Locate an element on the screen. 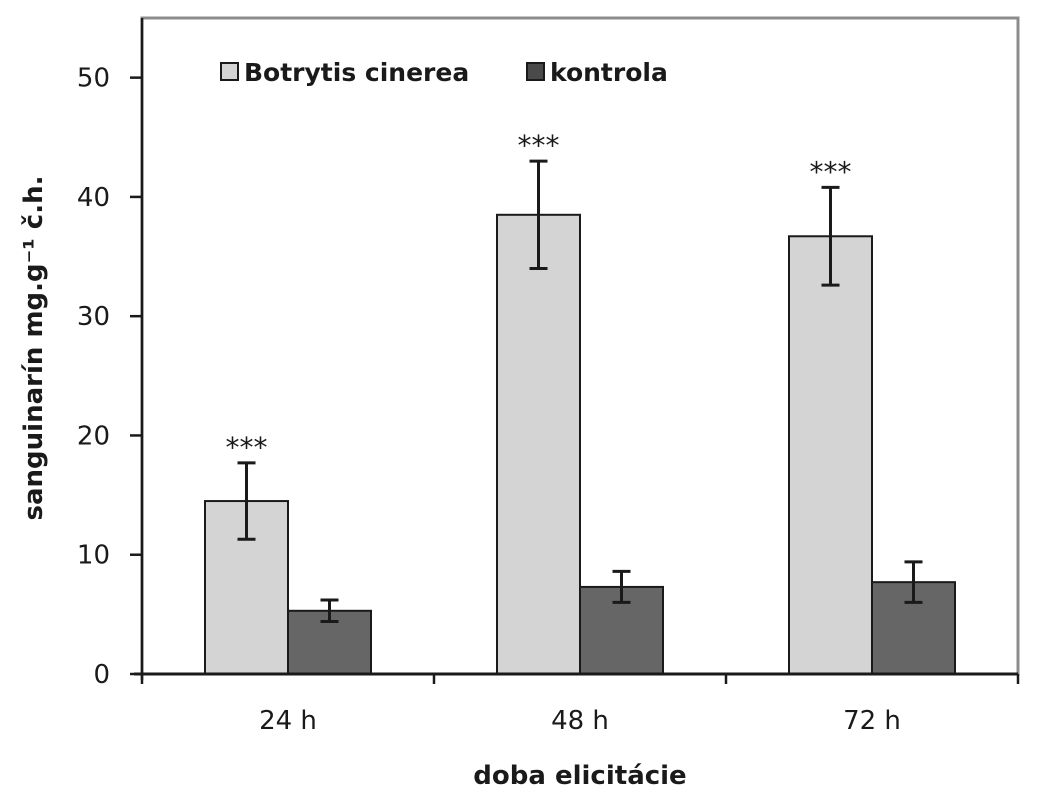 The image size is (1044, 800). y-tick-label: 40 is located at coordinates (93, 198).